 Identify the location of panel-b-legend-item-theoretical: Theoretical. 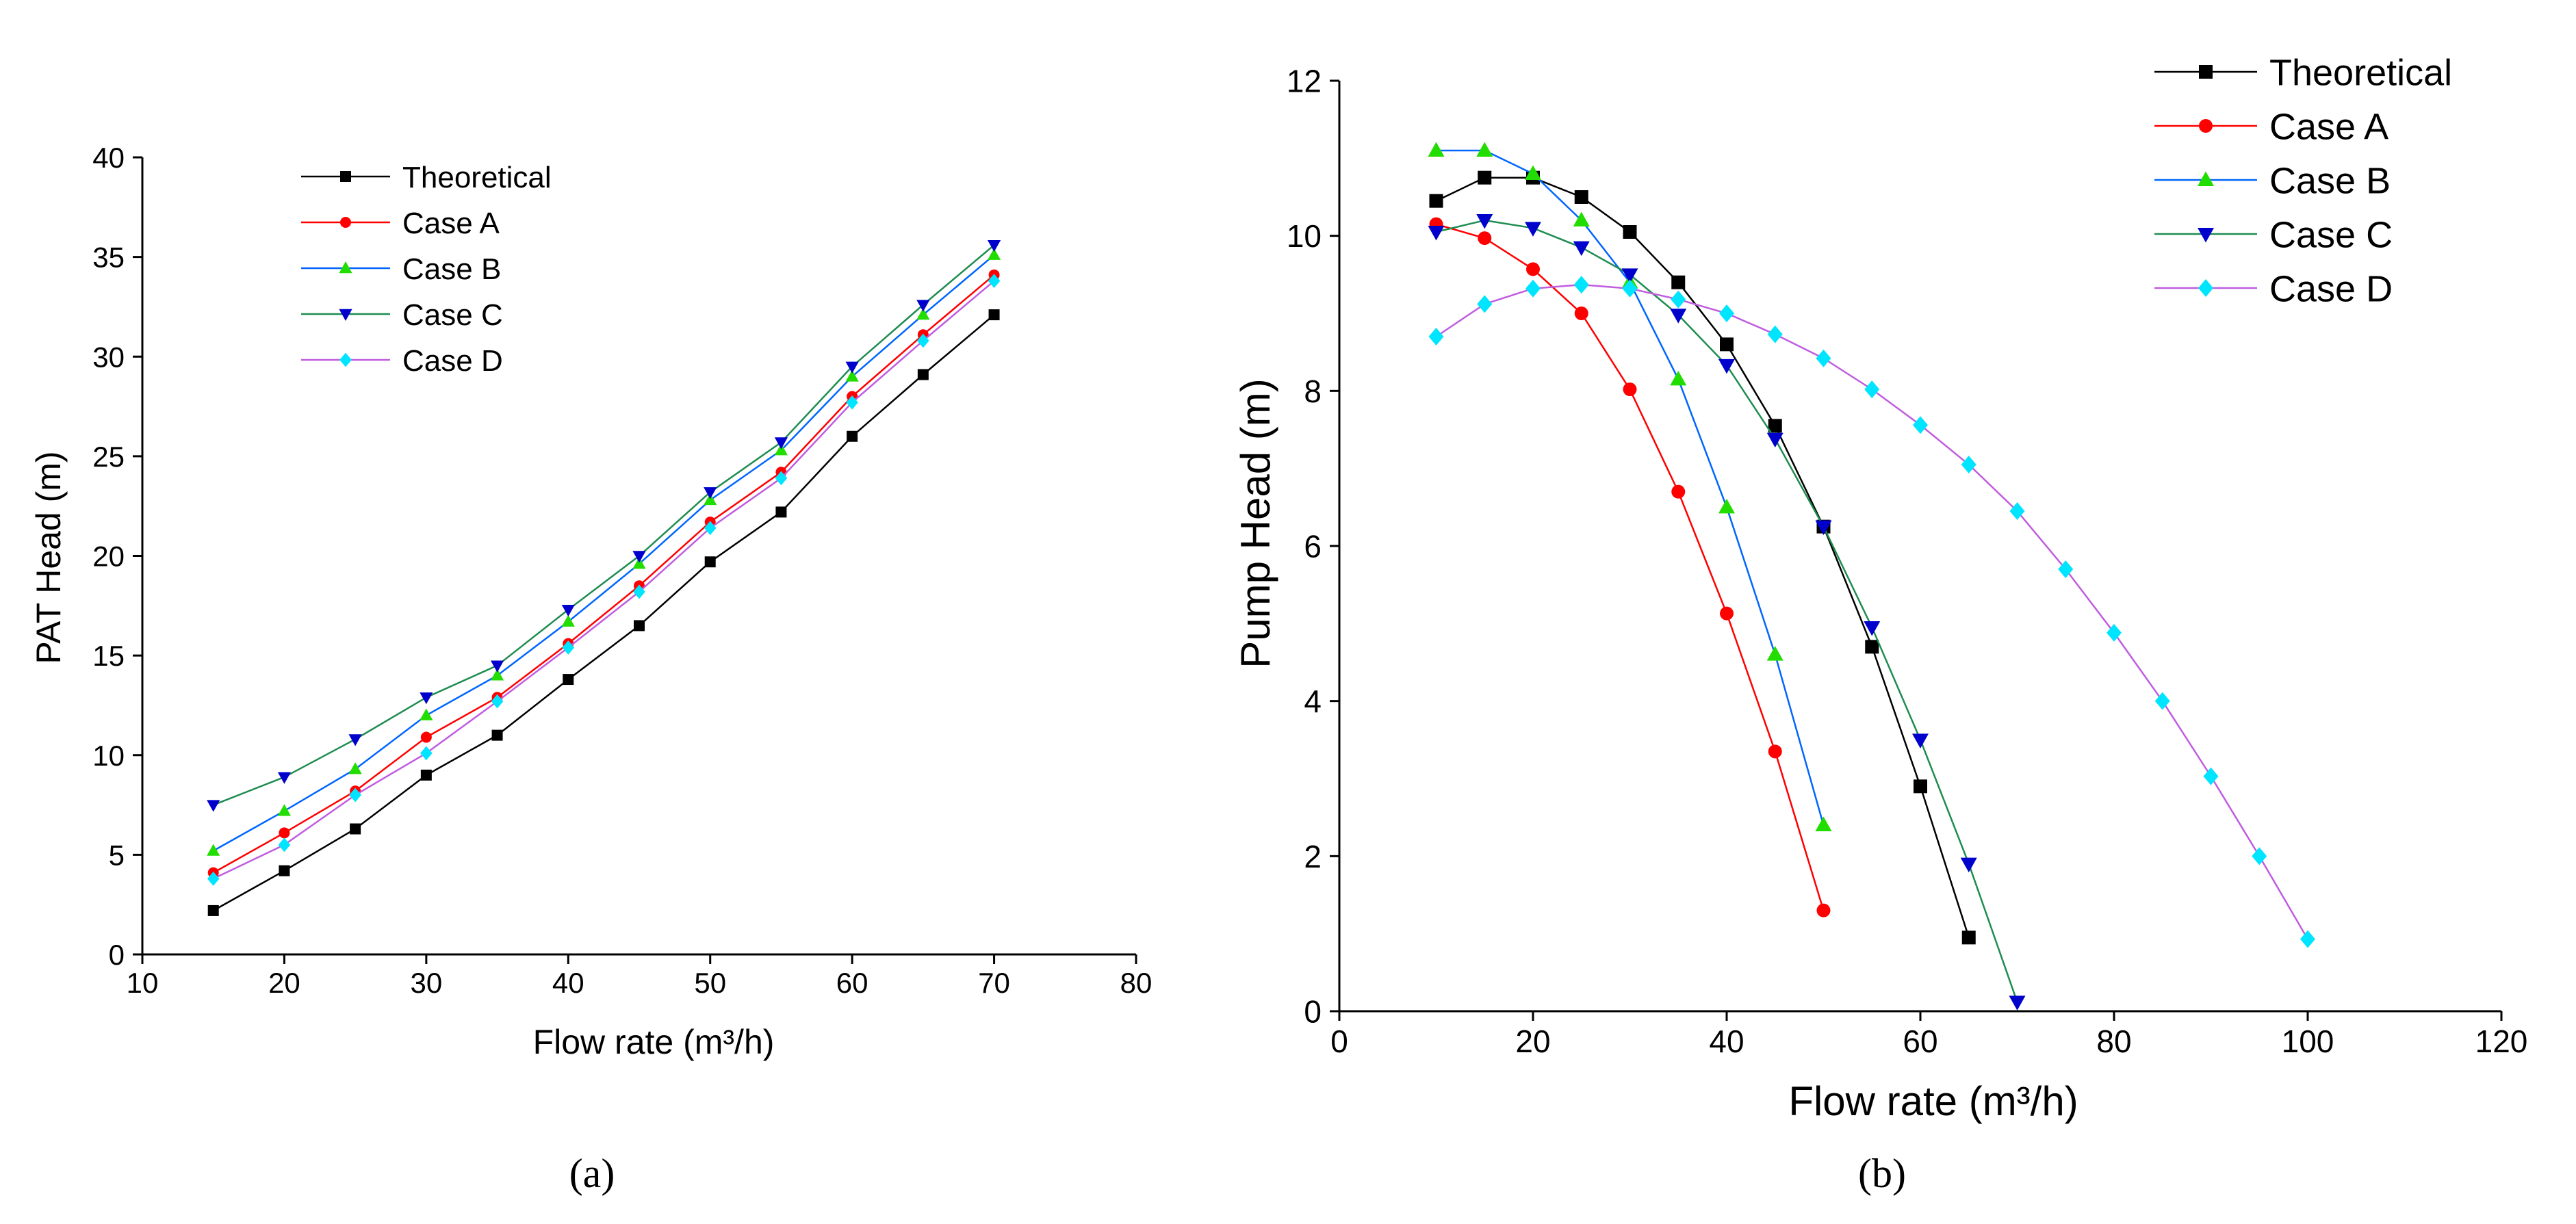
(2303, 72).